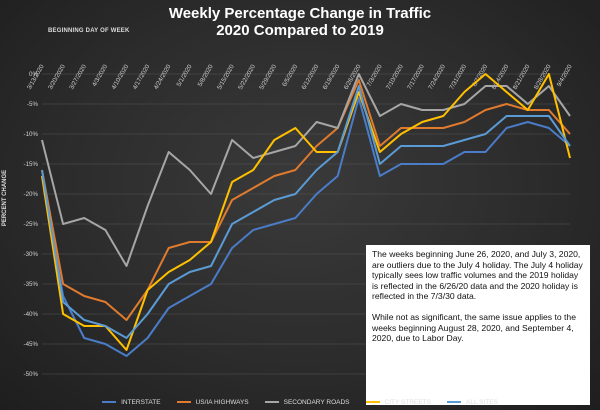 This screenshot has width=600, height=410. What do you see at coordinates (482, 402) in the screenshot?
I see `legend-label-all-sites: ALL SITES` at bounding box center [482, 402].